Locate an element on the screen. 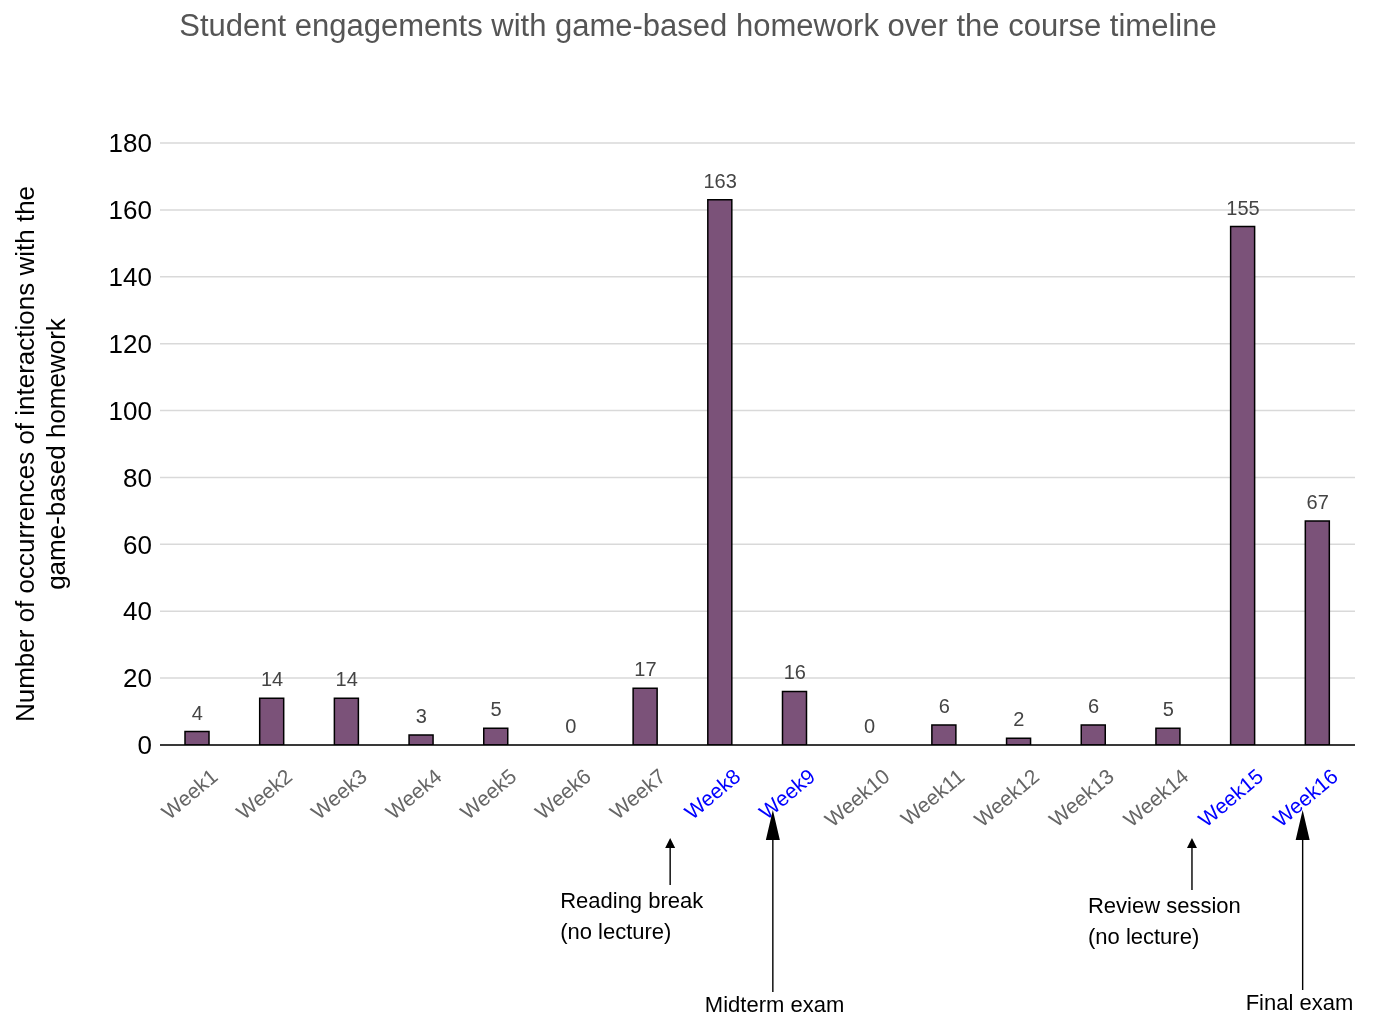  y-tick-label: 60 is located at coordinates (137, 544).